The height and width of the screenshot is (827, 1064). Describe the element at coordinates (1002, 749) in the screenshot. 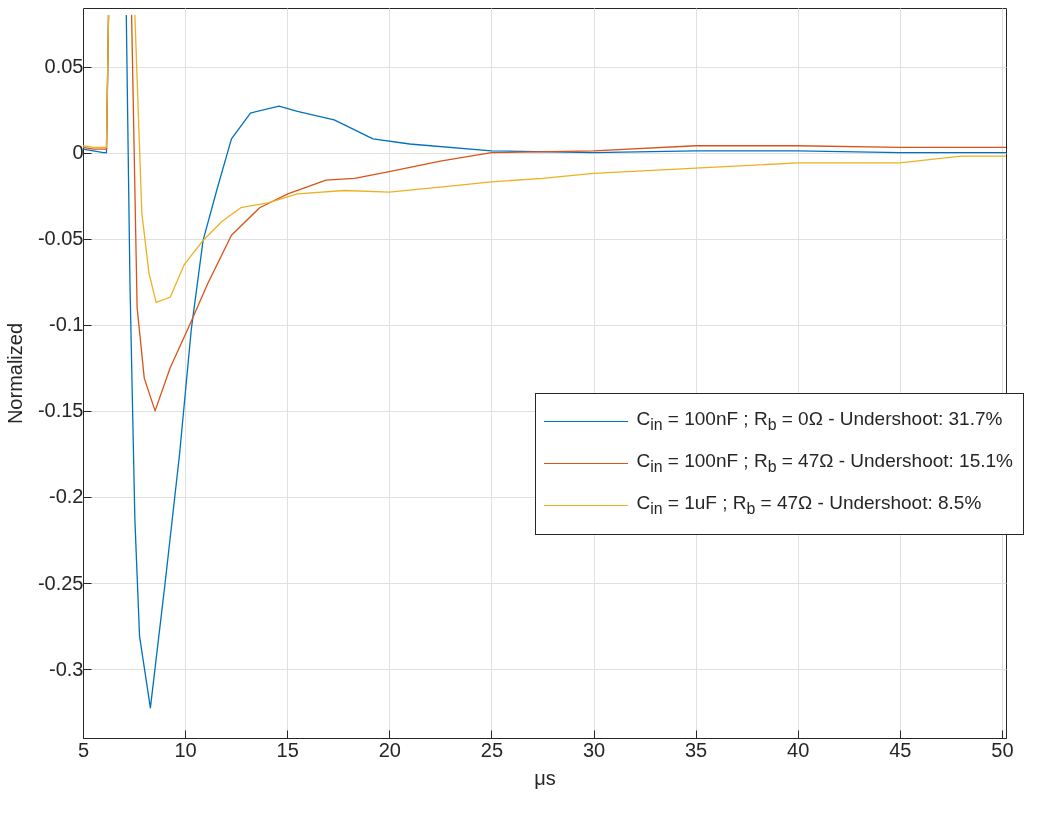

I see `x-tick-label: 50` at that location.